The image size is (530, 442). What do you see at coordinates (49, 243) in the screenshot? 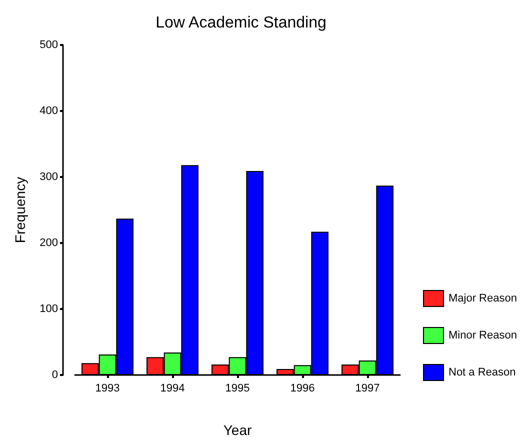
I see `y-tick-label: 200` at bounding box center [49, 243].